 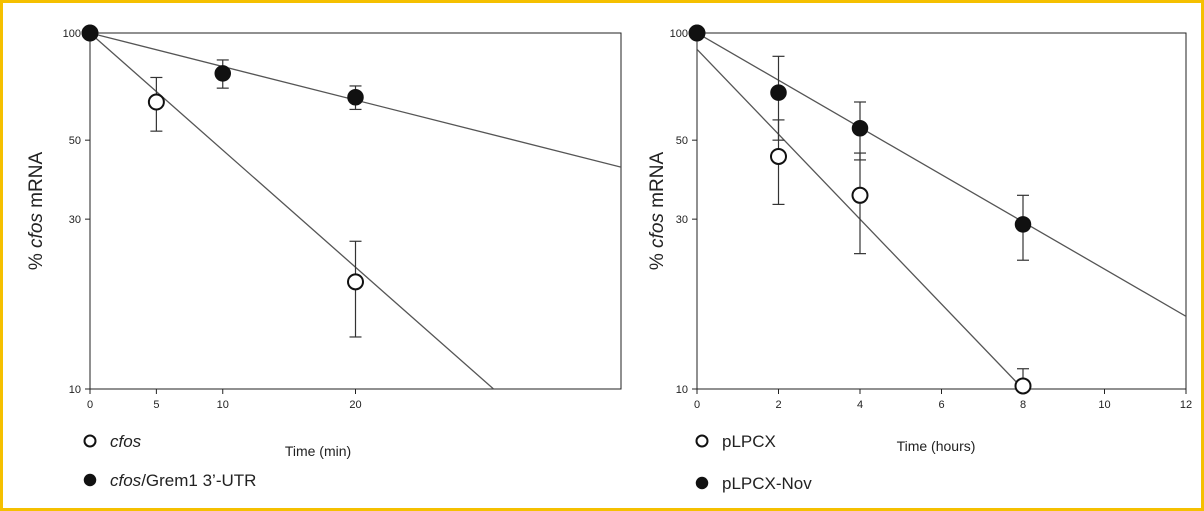 I want to click on x-axis-title: Time (min), so click(x=318, y=451).